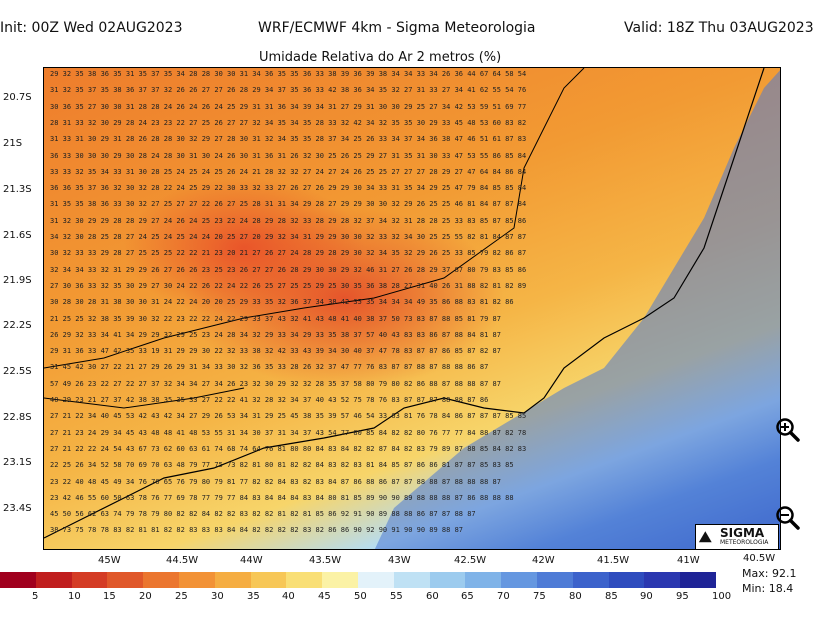 The width and height of the screenshot is (828, 635). I want to click on lon-label: 43W, so click(399, 560).